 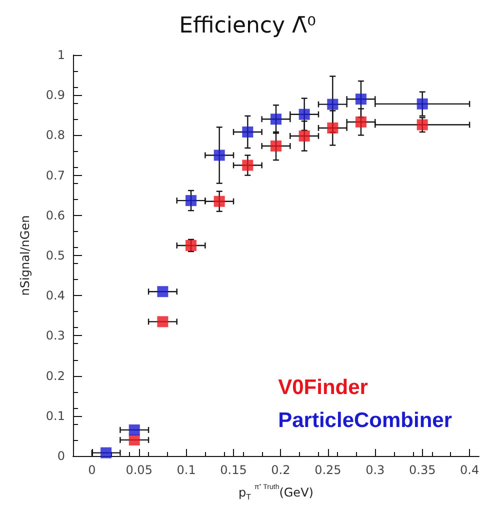 What do you see at coordinates (55, 295) in the screenshot?
I see `y-tick-label: 0.4` at bounding box center [55, 295].